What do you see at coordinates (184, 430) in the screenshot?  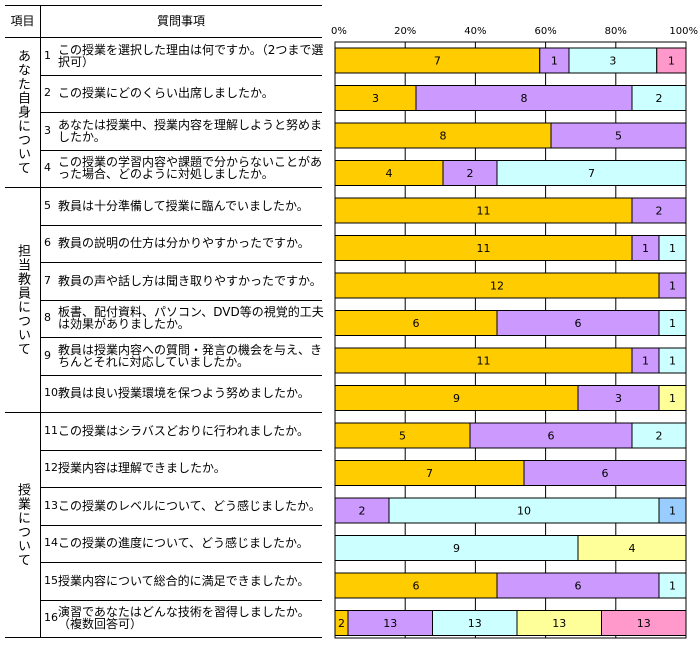 I see `question-text: この授業はシラバスどおりに行われましたか。` at bounding box center [184, 430].